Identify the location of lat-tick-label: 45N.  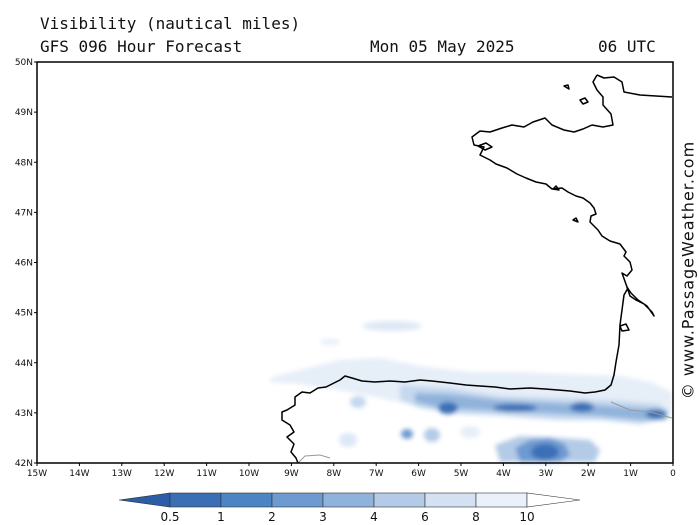
(24, 314).